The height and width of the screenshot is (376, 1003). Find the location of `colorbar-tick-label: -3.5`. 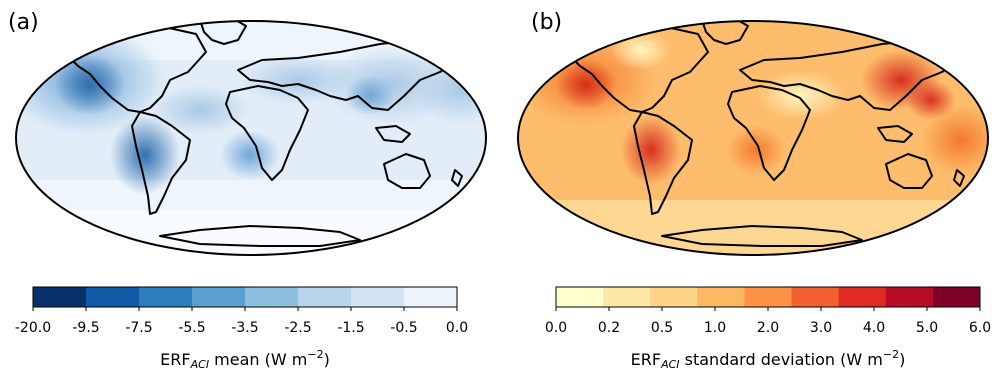

colorbar-tick-label: -3.5 is located at coordinates (245, 328).